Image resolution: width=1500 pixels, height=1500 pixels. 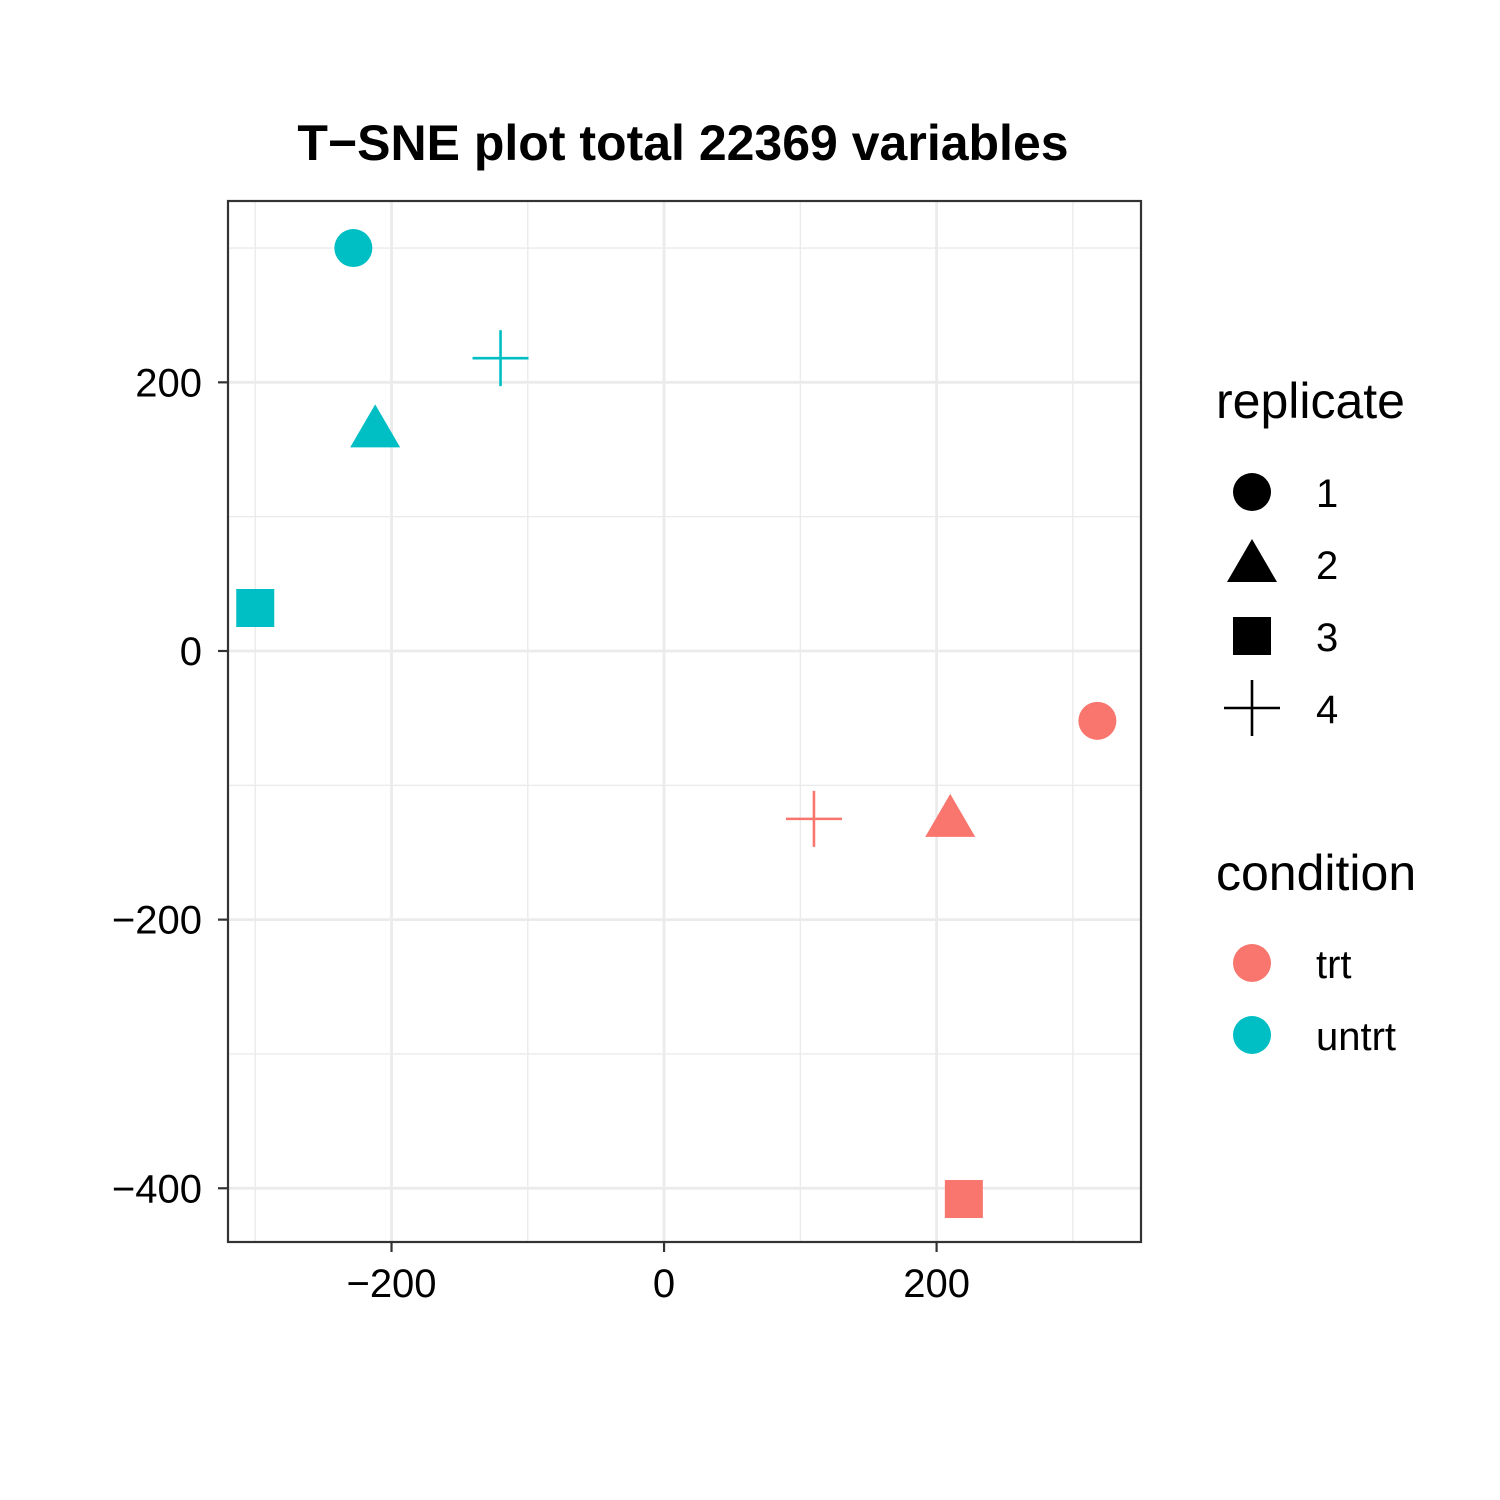 What do you see at coordinates (391, 1284) in the screenshot?
I see `x-tick-label: −200` at bounding box center [391, 1284].